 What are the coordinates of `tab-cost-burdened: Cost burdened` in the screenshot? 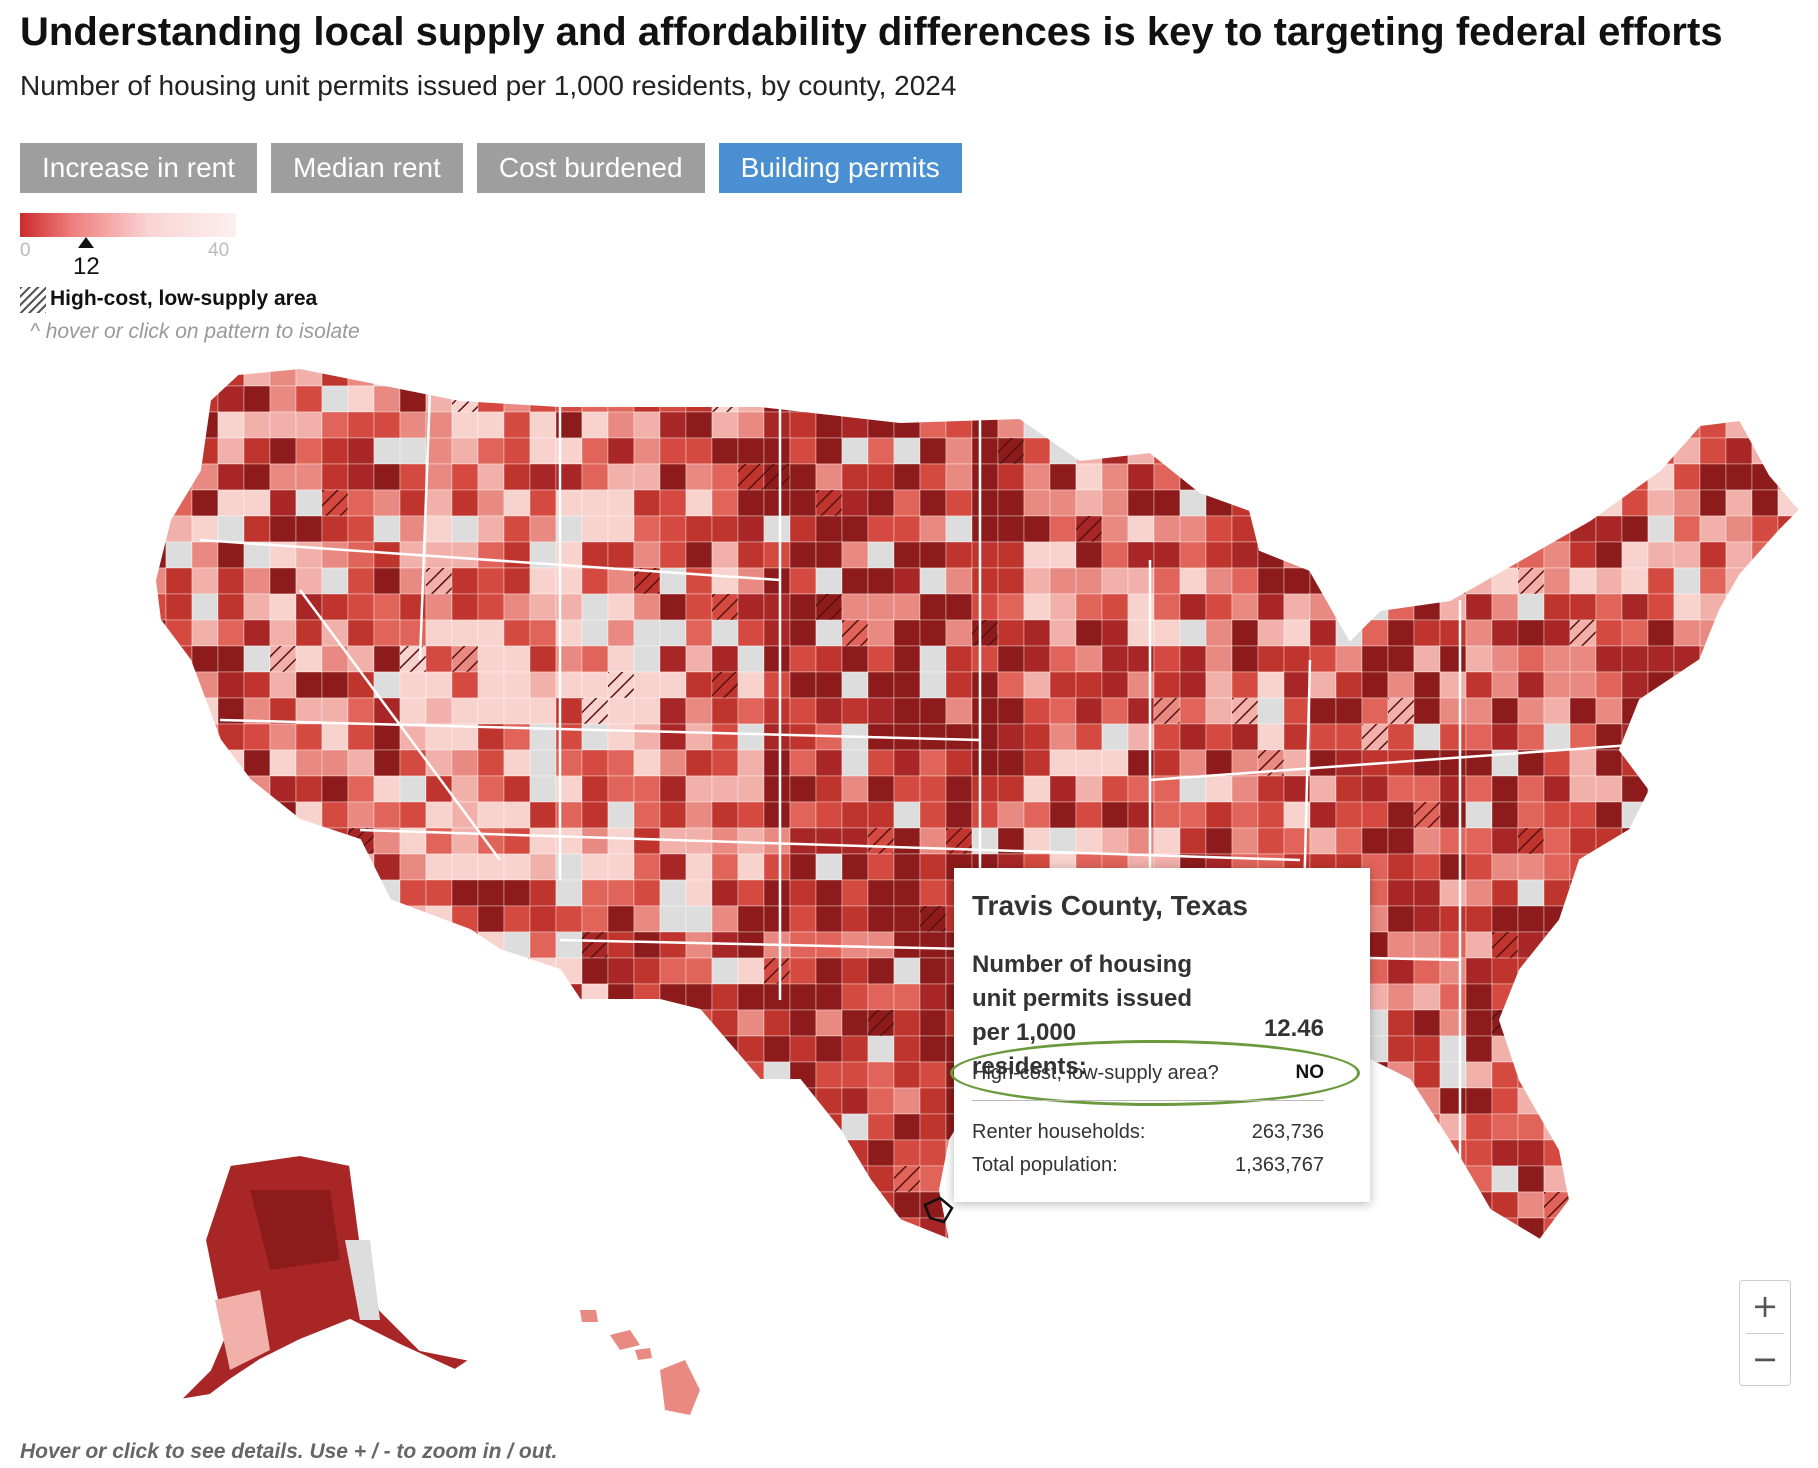 It's located at (590, 168).